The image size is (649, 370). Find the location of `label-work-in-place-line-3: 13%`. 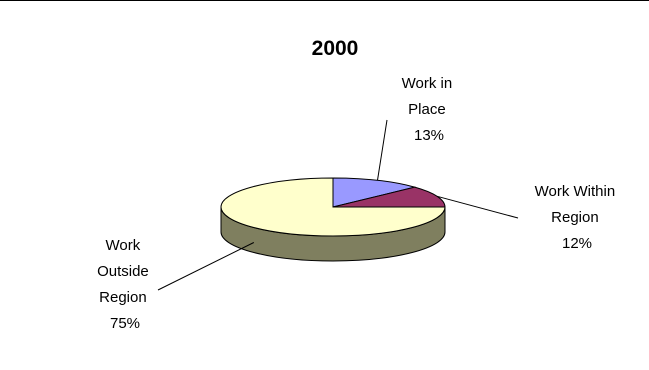

label-work-in-place-line-3: 13% is located at coordinates (429, 135).